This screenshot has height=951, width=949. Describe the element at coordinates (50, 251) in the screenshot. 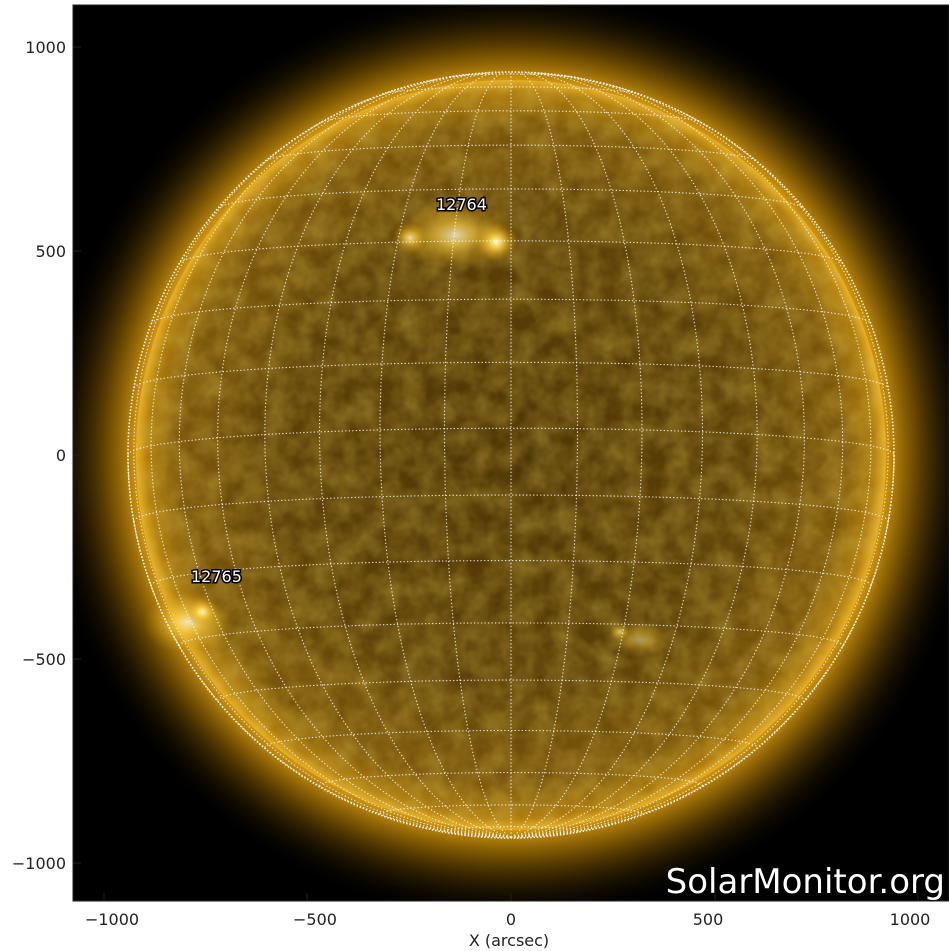

I see `y-tick-label: 500` at that location.